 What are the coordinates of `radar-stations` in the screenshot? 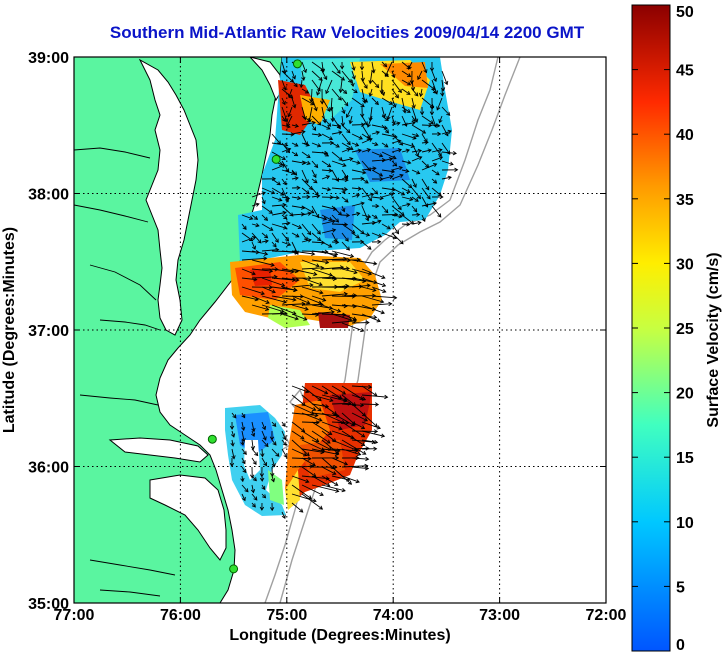 It's located at (254, 316).